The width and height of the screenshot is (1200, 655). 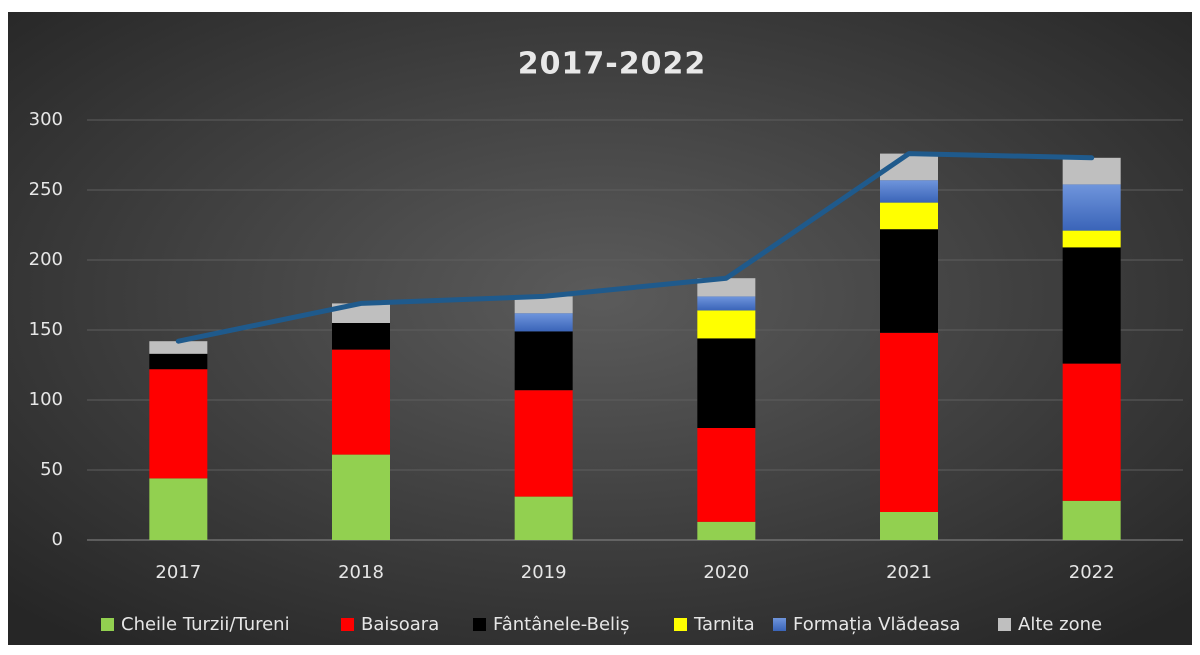 I want to click on y-tick-label: 150, so click(x=46, y=329).